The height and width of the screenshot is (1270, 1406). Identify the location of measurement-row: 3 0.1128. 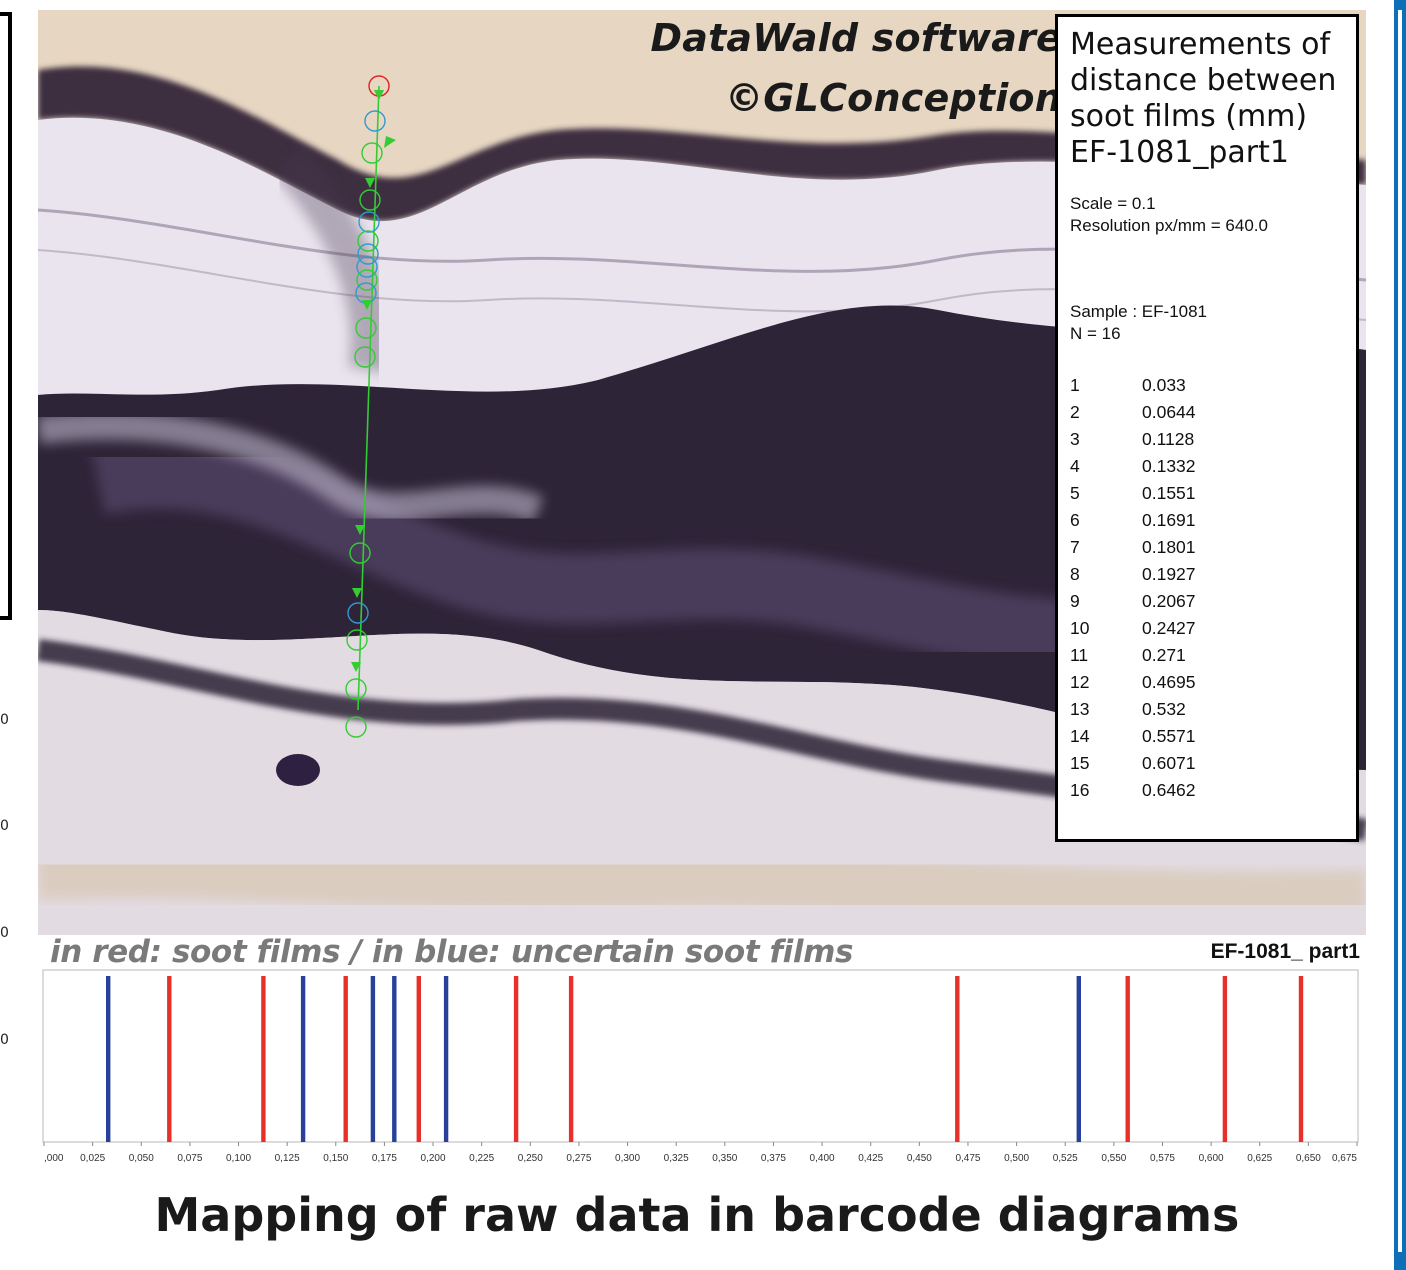
(1207, 439).